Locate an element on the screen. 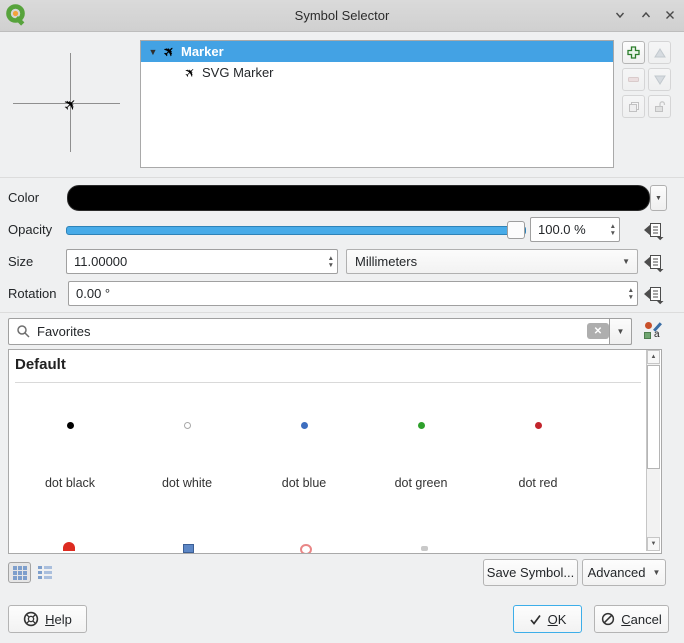 Image resolution: width=684 pixels, height=643 pixels. color-dropdown-button: ▼ is located at coordinates (658, 198).